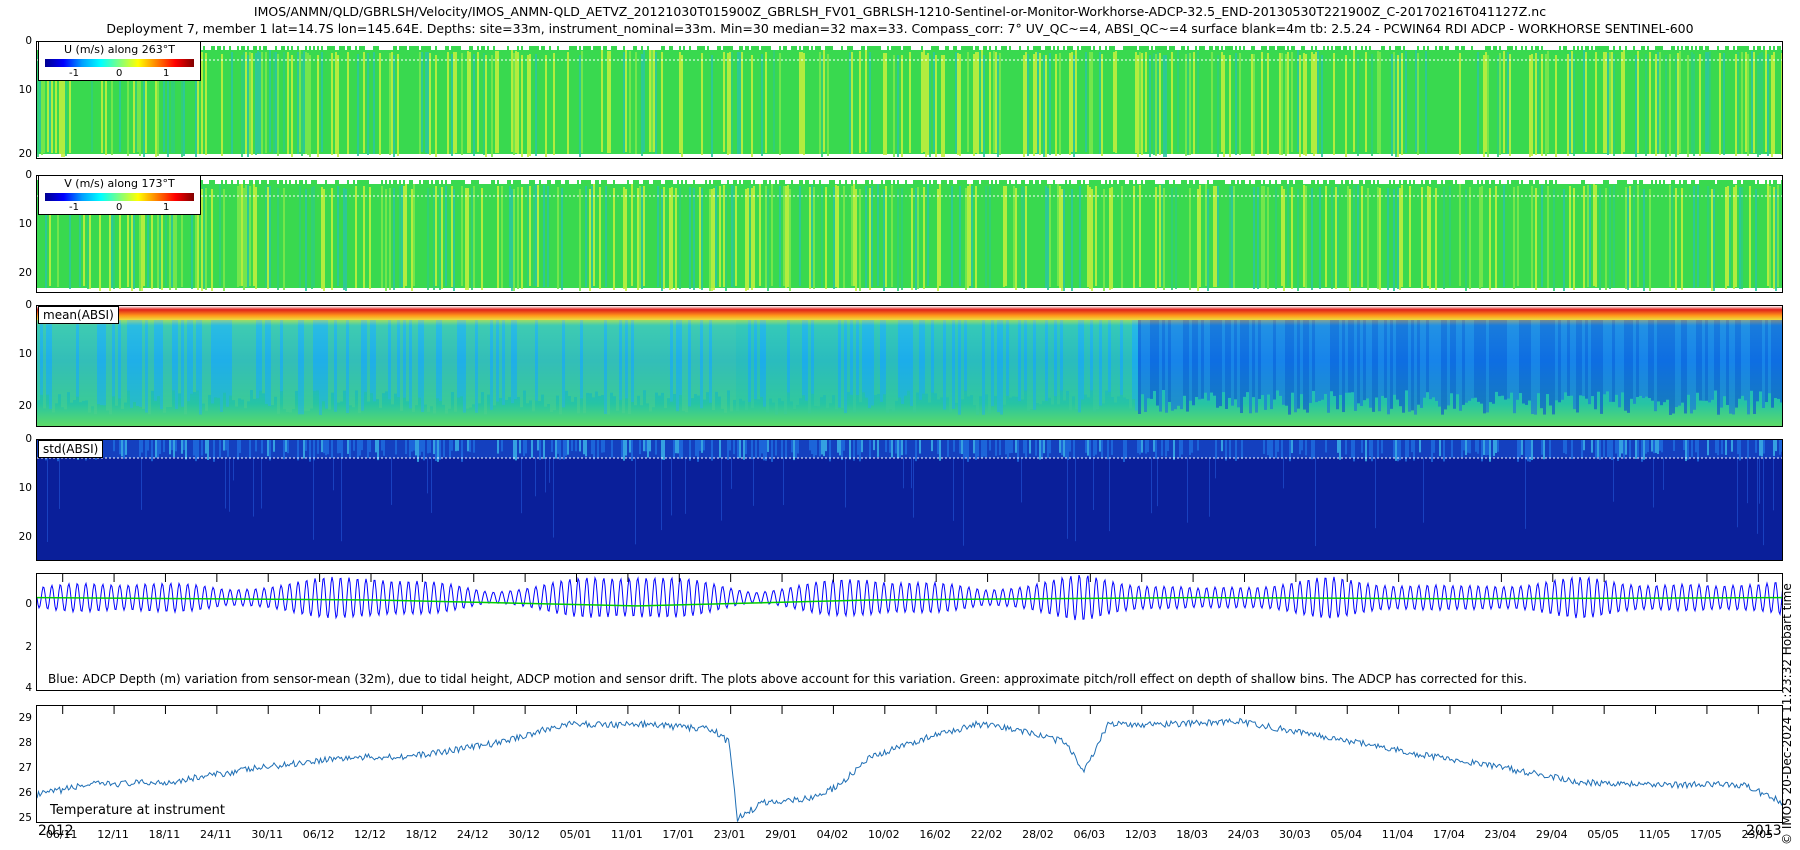  Describe the element at coordinates (909, 597) in the screenshot. I see `adcp-depth-line` at that location.